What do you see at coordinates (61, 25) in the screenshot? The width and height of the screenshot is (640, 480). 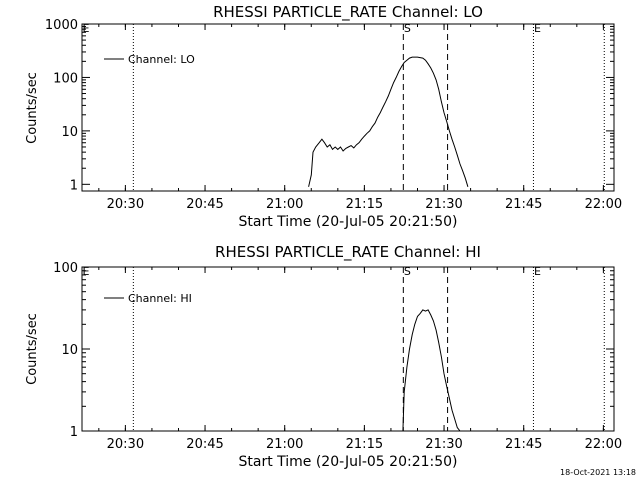 I see `y-tick-label: 1000` at bounding box center [61, 25].